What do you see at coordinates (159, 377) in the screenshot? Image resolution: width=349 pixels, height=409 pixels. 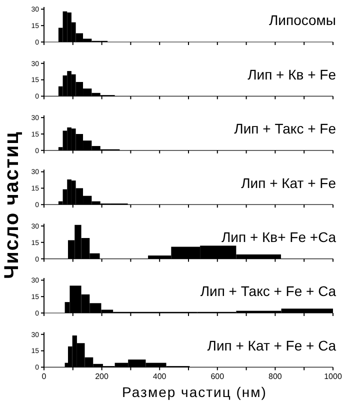 I see `x-tick-label: 400` at bounding box center [159, 377].